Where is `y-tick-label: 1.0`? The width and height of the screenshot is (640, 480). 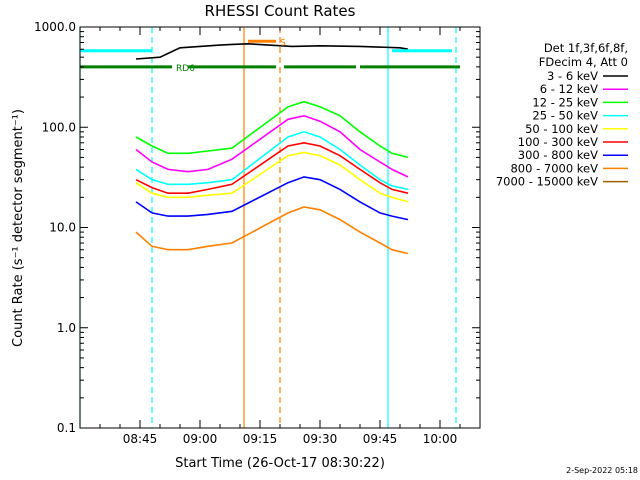 y-tick-label: 1.0 is located at coordinates (66, 328).